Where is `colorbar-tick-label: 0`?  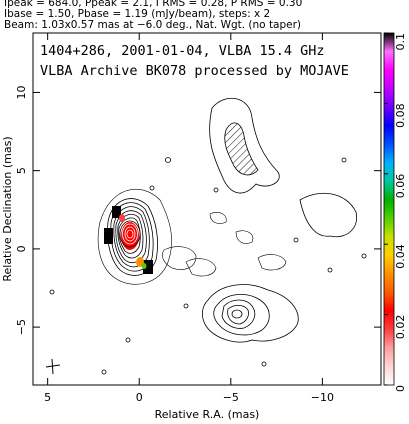
colorbar-tick-label: 0 is located at coordinates (400, 388).